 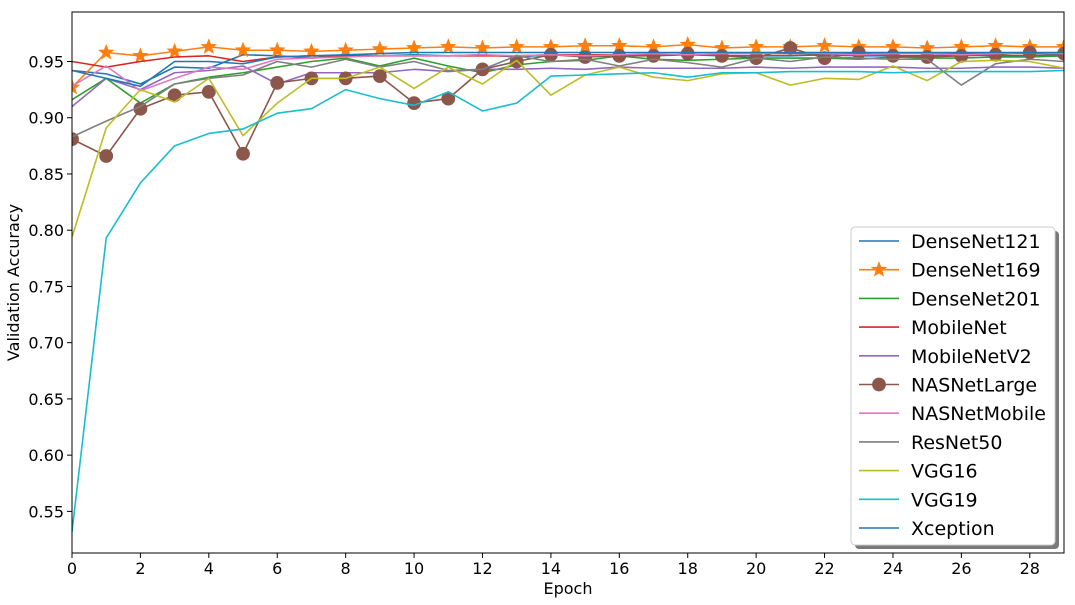 I want to click on legend-item-nasnetmobile: NASNetMobile, so click(x=952, y=414).